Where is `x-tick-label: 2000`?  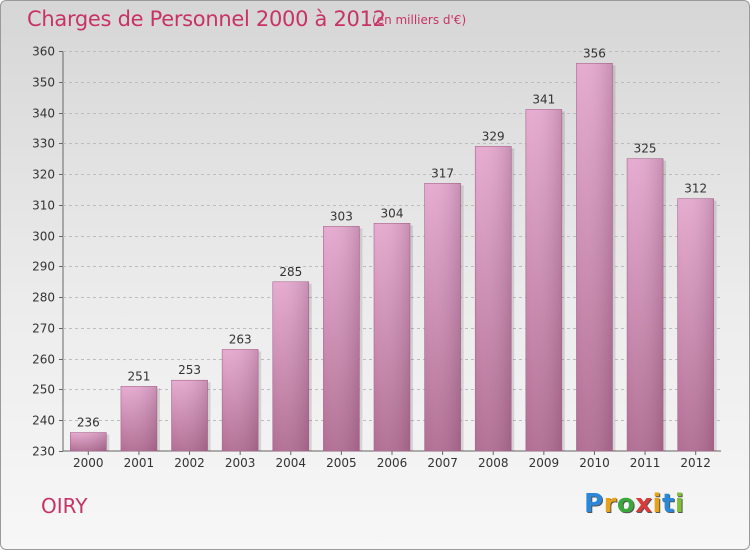
x-tick-label: 2000 is located at coordinates (88, 463).